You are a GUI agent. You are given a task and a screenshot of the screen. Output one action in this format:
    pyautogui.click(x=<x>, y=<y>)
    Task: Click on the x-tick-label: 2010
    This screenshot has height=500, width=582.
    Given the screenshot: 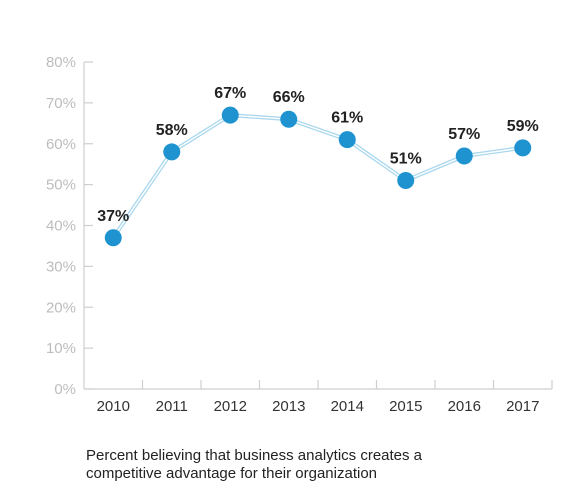 What is the action you would take?
    pyautogui.click(x=113, y=406)
    